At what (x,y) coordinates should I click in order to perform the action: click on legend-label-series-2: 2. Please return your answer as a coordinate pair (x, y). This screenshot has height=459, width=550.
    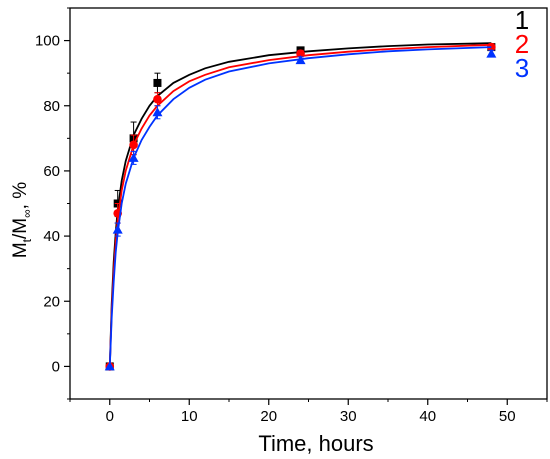
    Looking at the image, I should click on (522, 44).